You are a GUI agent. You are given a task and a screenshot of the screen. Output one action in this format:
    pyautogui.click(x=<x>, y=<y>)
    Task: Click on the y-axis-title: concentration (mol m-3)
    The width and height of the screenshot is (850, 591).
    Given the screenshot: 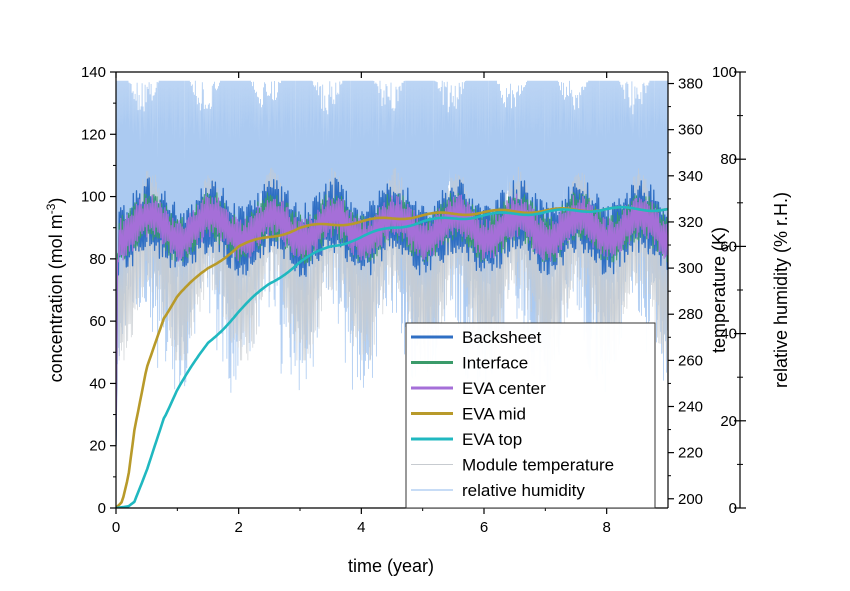 What is the action you would take?
    pyautogui.click(x=55, y=290)
    